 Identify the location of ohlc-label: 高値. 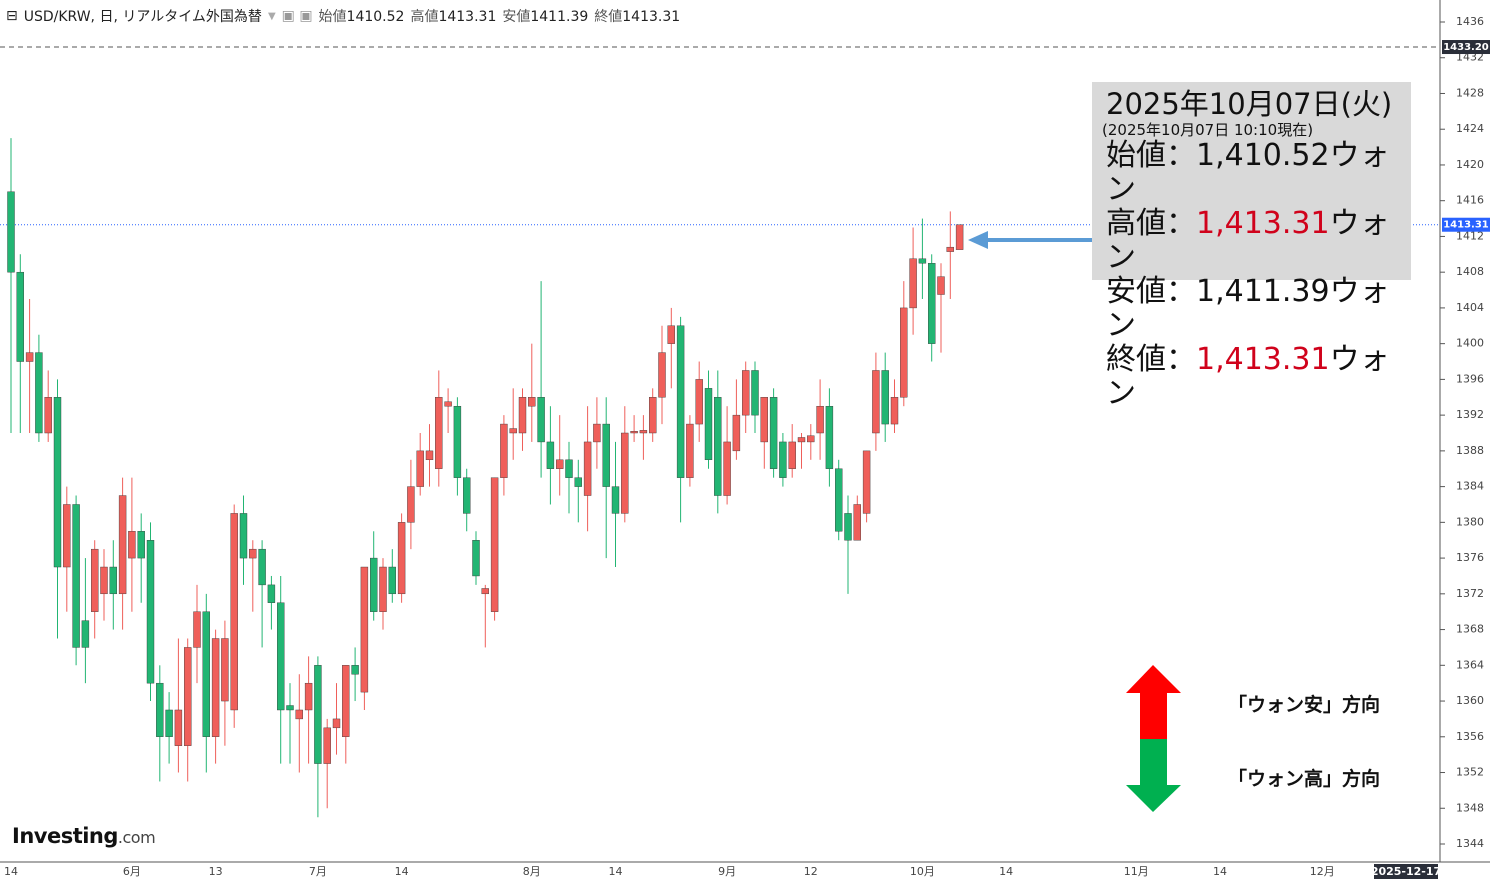
(424, 17).